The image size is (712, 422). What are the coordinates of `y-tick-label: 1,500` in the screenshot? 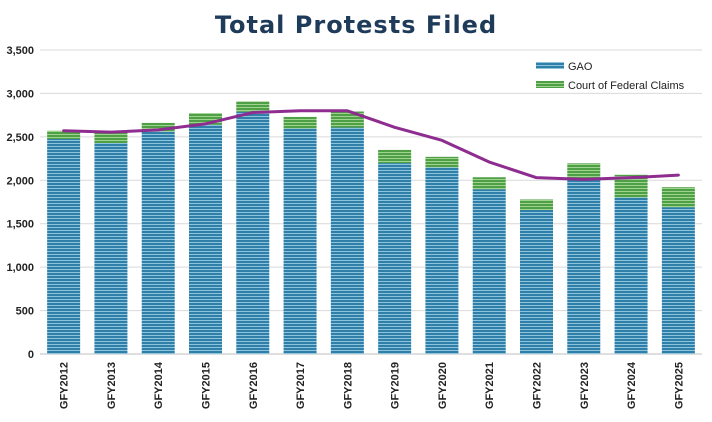 It's located at (20, 225).